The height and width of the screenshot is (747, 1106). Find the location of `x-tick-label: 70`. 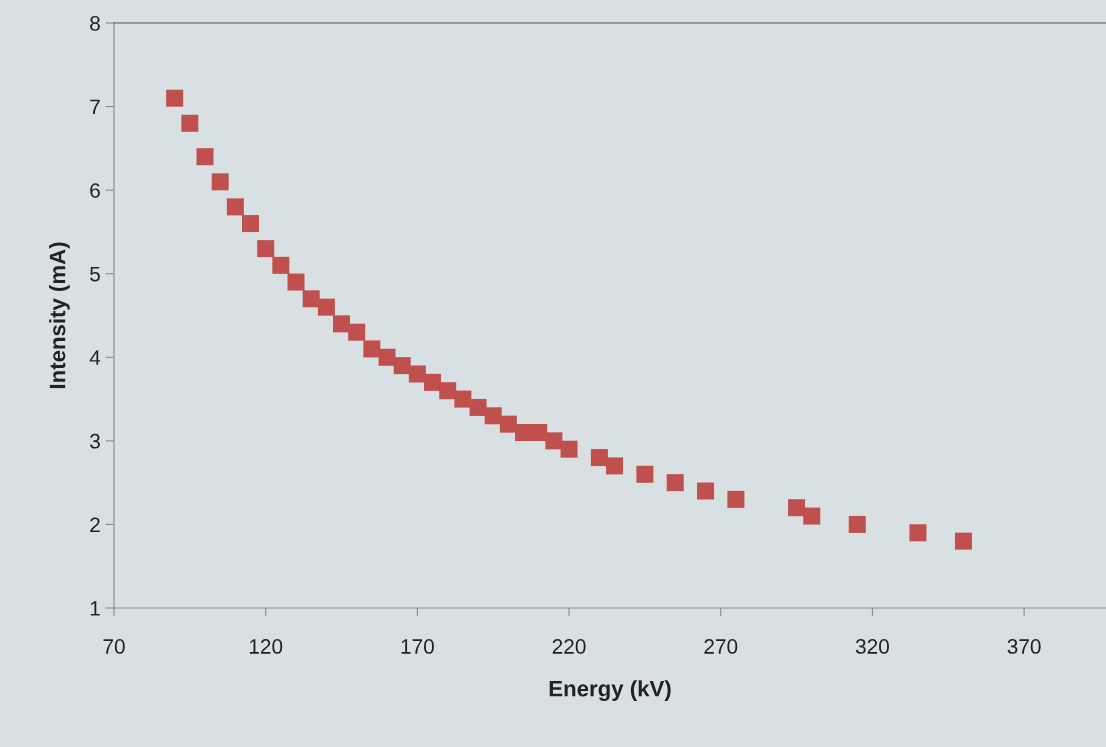

x-tick-label: 70 is located at coordinates (114, 646).